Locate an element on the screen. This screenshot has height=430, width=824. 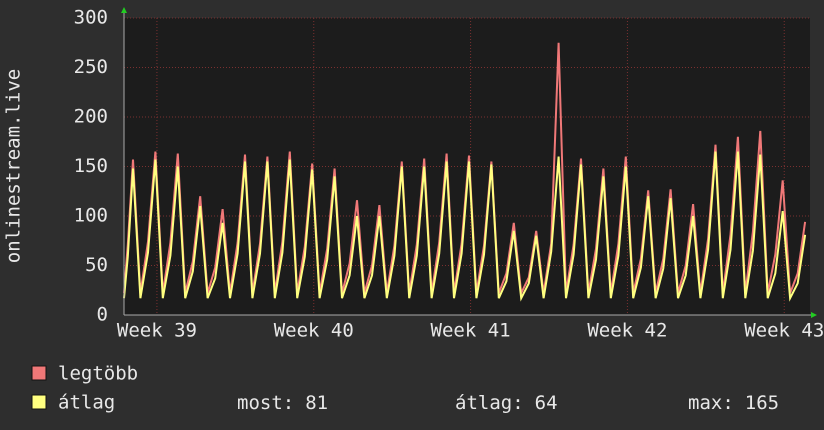
y-tick-label: 150 is located at coordinates (91, 166).